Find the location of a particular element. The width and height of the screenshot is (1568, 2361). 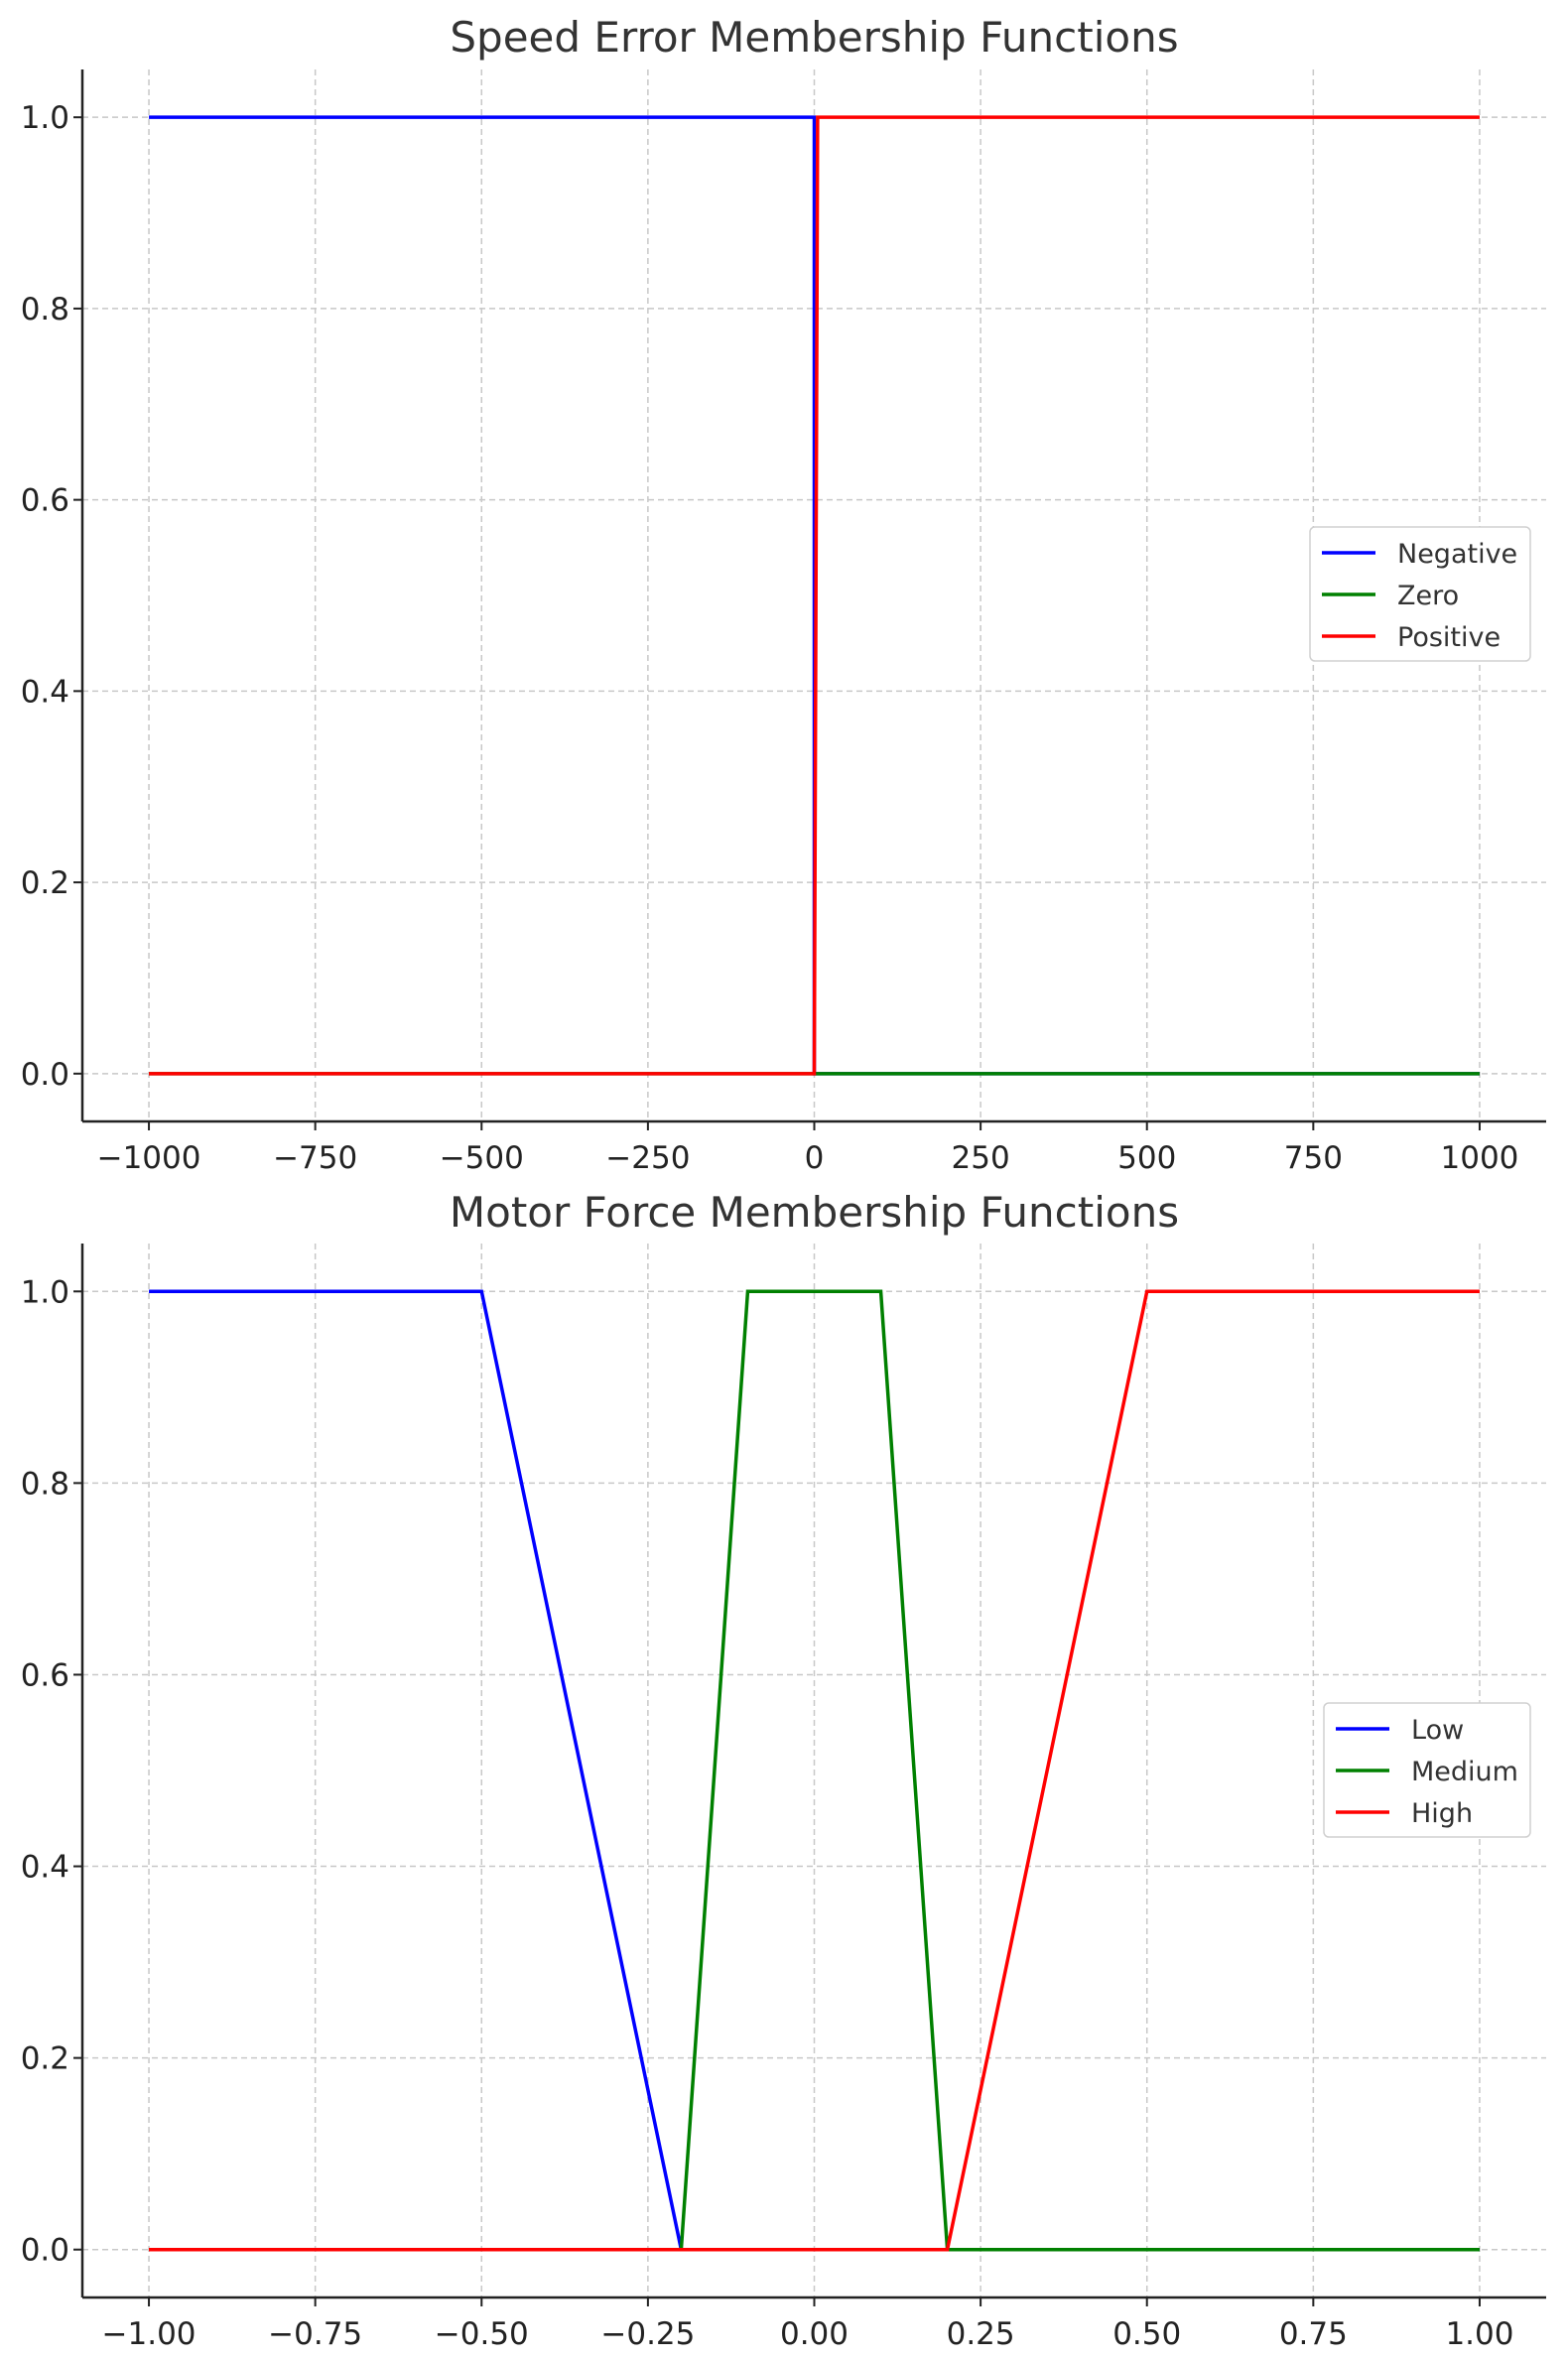

legend: Low Medium High is located at coordinates (1427, 1770).